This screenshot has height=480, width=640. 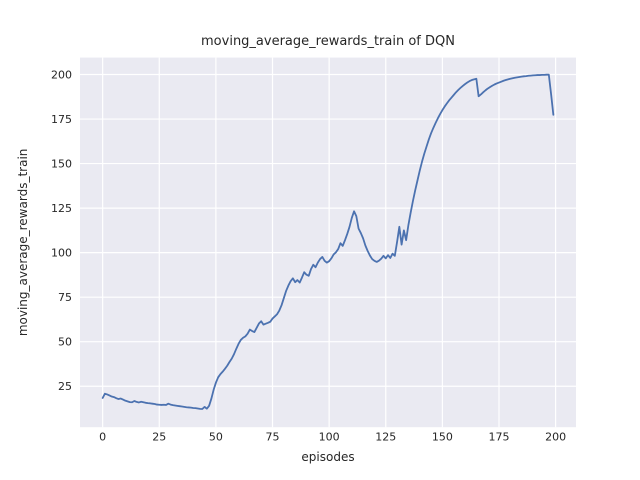 What do you see at coordinates (385, 437) in the screenshot?
I see `x-tick-label: 125` at bounding box center [385, 437].